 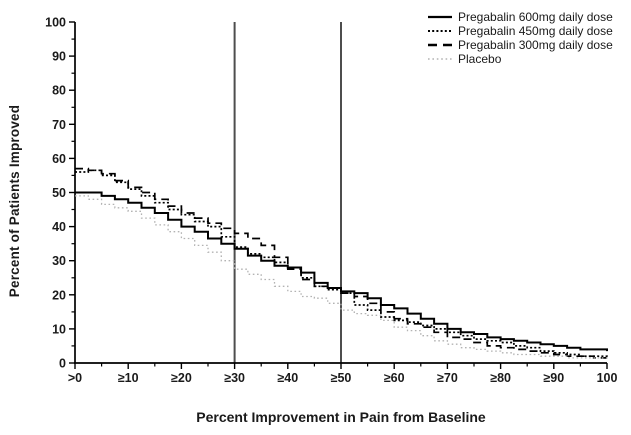 What do you see at coordinates (341, 378) in the screenshot?
I see `x-tick-label: ≥50` at bounding box center [341, 378].